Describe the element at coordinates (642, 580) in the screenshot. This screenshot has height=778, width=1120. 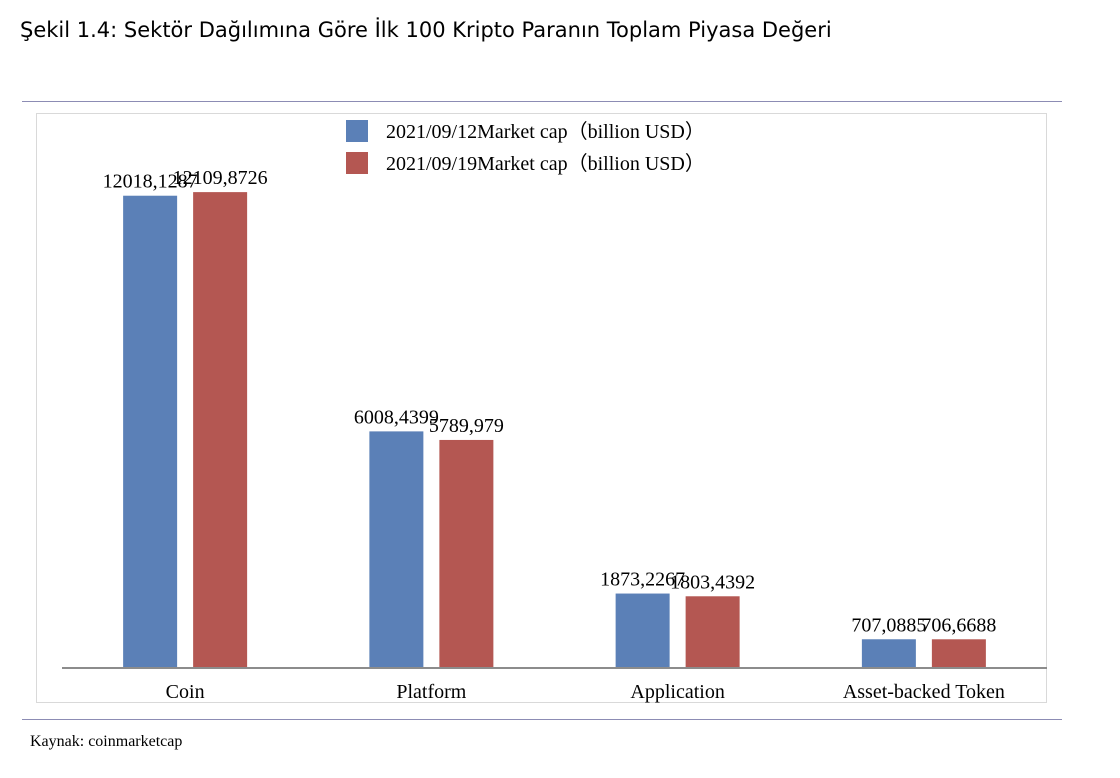
I see `value-label-application-series-1: 1873,2267` at that location.